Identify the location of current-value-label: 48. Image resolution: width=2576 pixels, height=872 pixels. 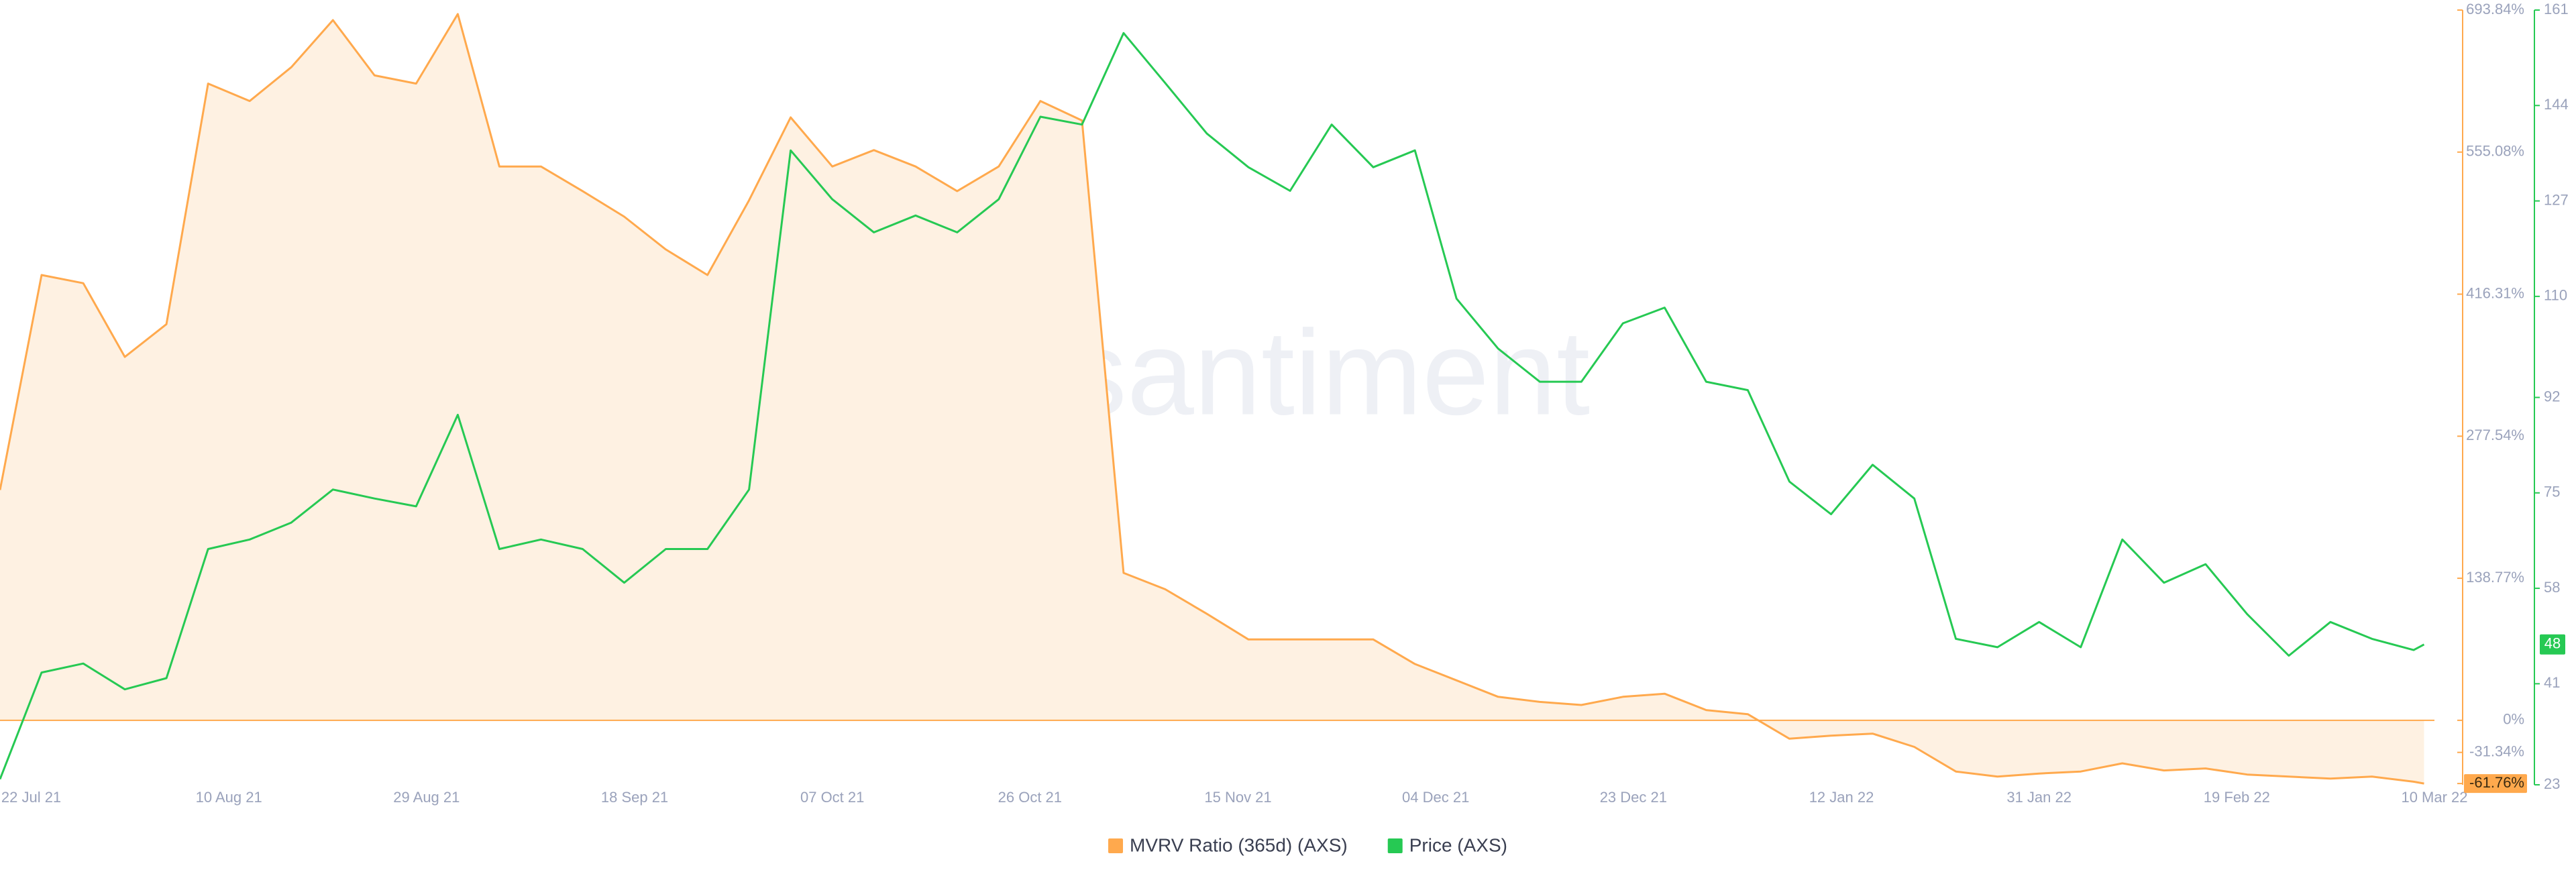
(2552, 644).